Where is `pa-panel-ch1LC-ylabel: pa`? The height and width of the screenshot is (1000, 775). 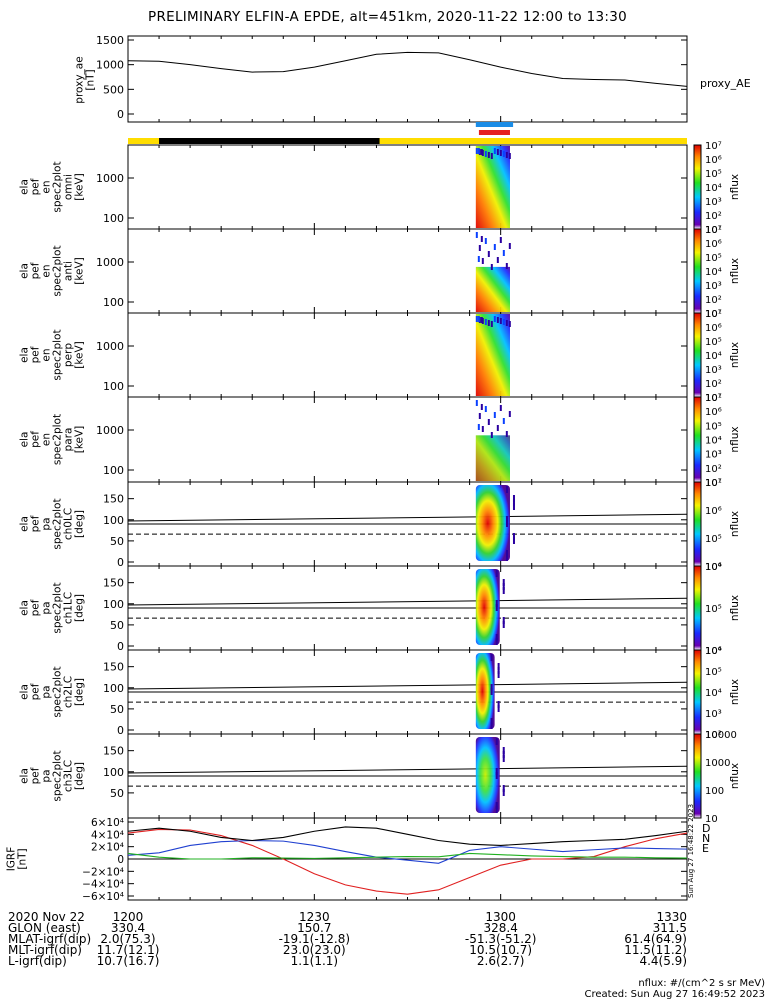
pa-panel-ch1LC-ylabel: pa is located at coordinates (47, 607).